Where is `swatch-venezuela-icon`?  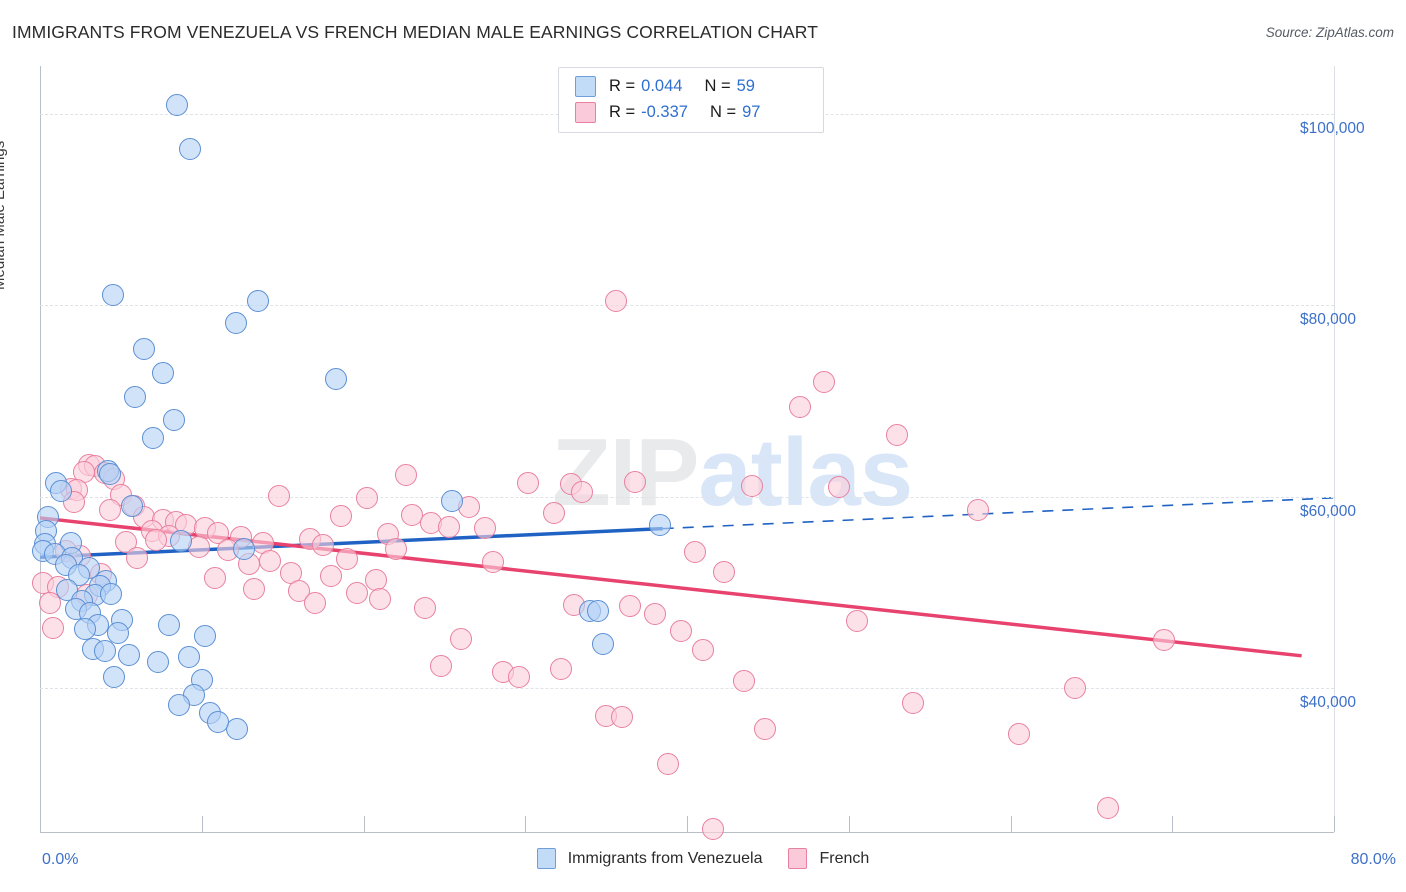 swatch-venezuela-icon is located at coordinates (585, 86).